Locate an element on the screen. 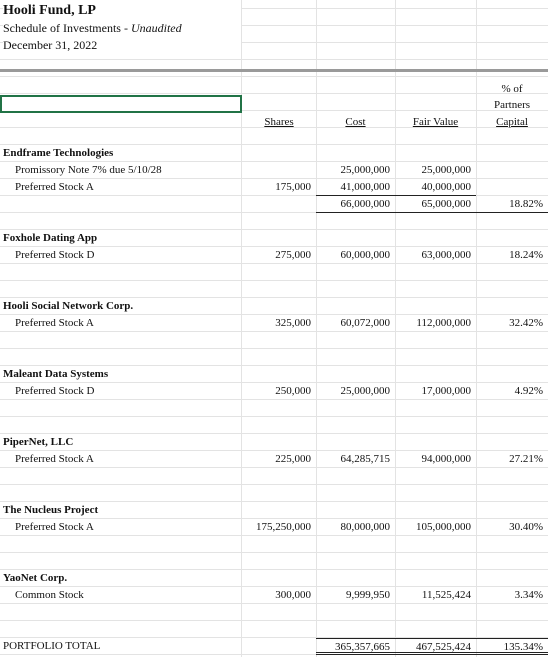 This screenshot has width=548, height=657. fair-value: 25,000,000 is located at coordinates (446, 169).